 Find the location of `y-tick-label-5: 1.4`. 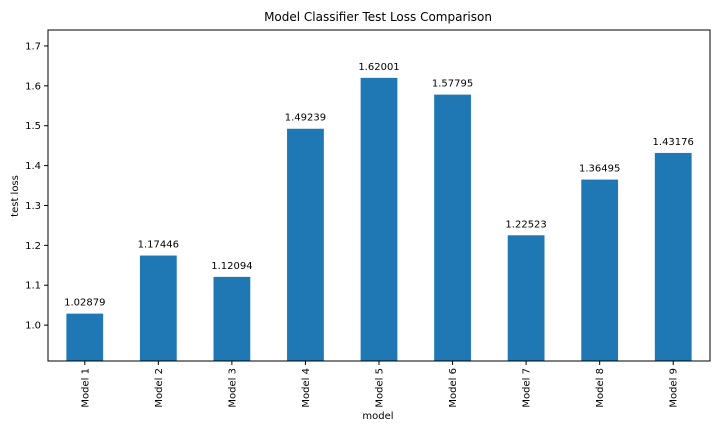

y-tick-label-5: 1.4 is located at coordinates (33, 166).